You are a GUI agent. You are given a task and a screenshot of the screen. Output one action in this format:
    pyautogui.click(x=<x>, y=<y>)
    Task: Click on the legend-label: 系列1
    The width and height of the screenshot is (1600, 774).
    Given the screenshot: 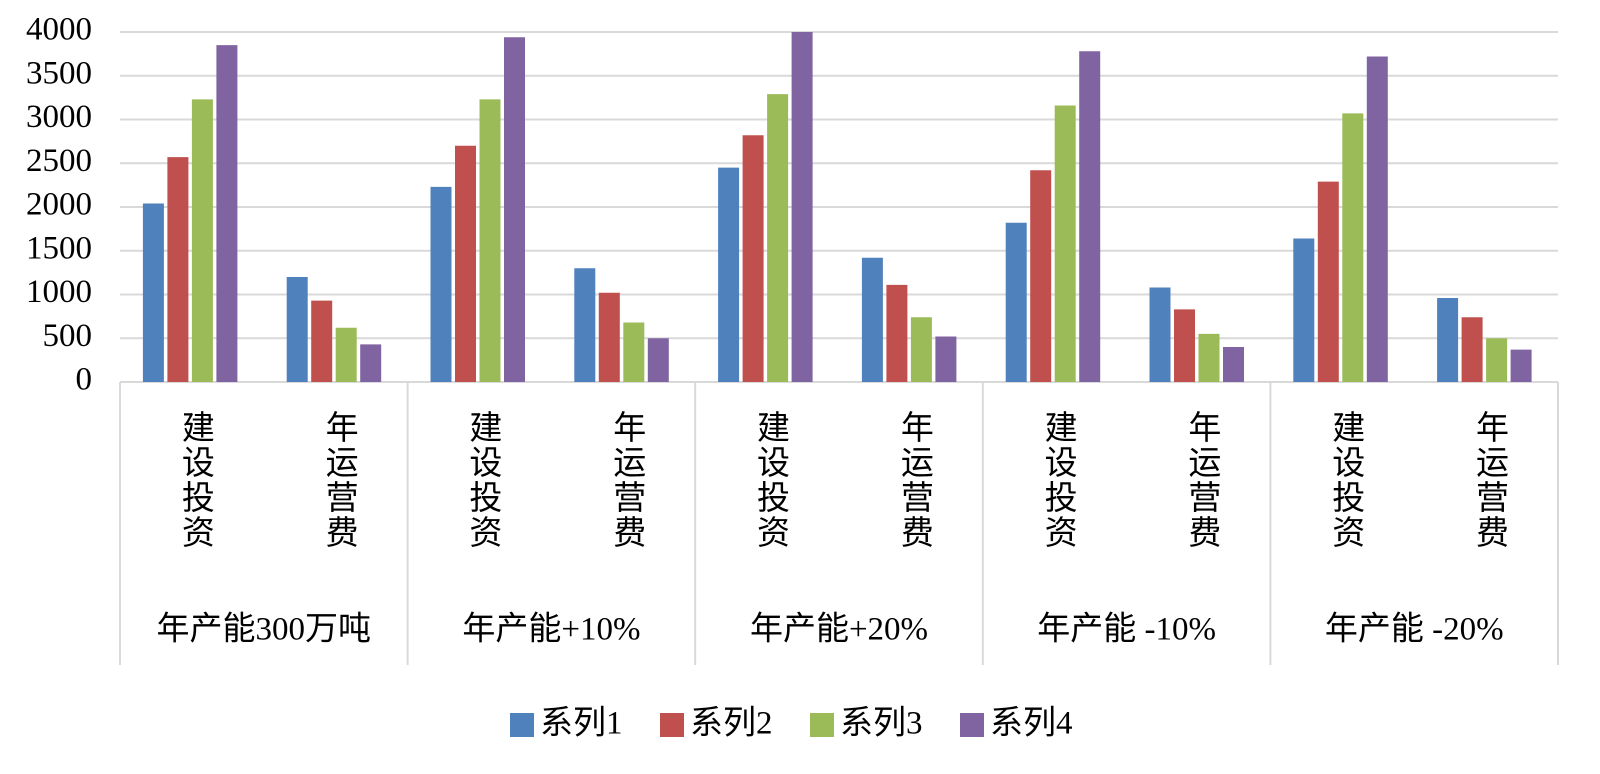 What is the action you would take?
    pyautogui.click(x=581, y=724)
    